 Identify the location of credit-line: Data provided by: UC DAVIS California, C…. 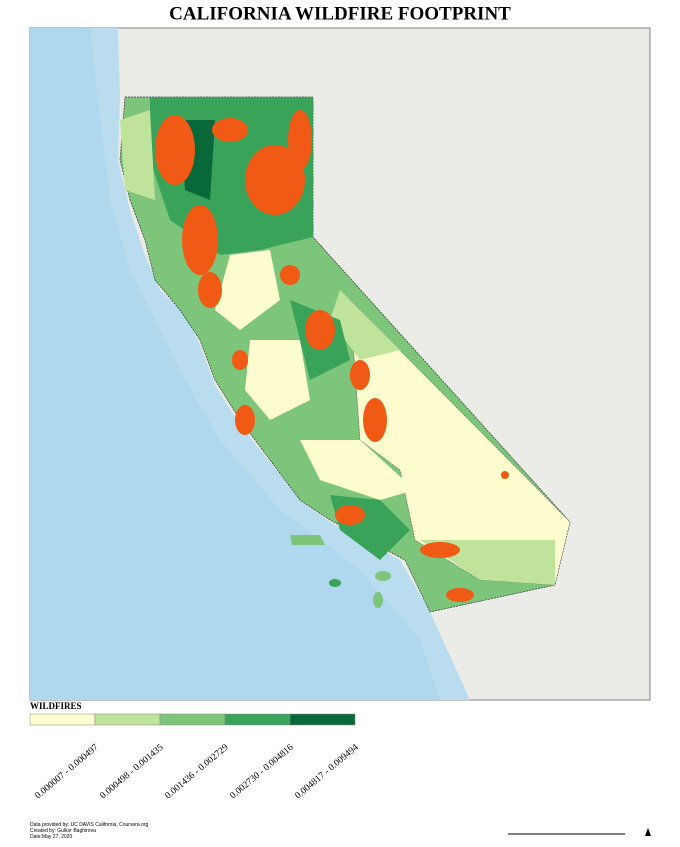
(89, 825).